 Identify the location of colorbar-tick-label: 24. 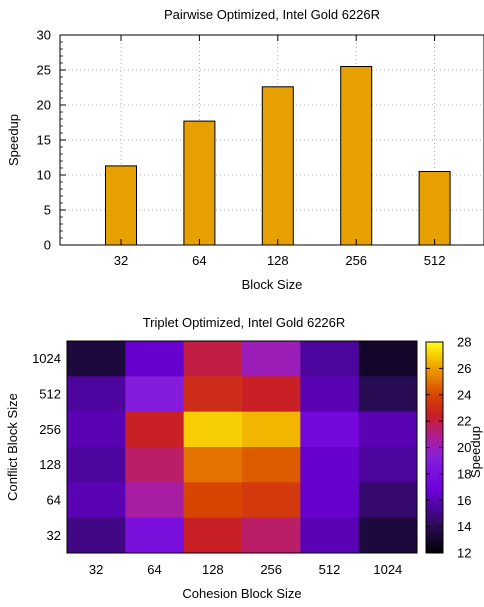
(464, 394).